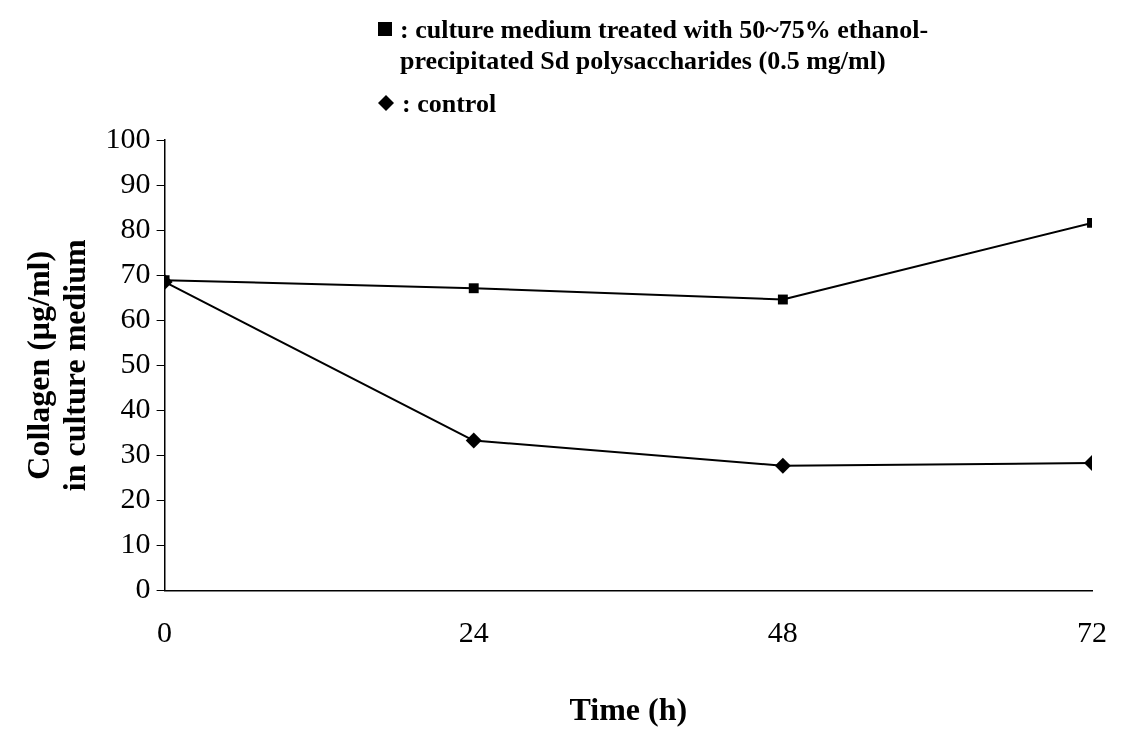 This screenshot has height=751, width=1133. What do you see at coordinates (165, 632) in the screenshot?
I see `x-tick-label: 0` at bounding box center [165, 632].